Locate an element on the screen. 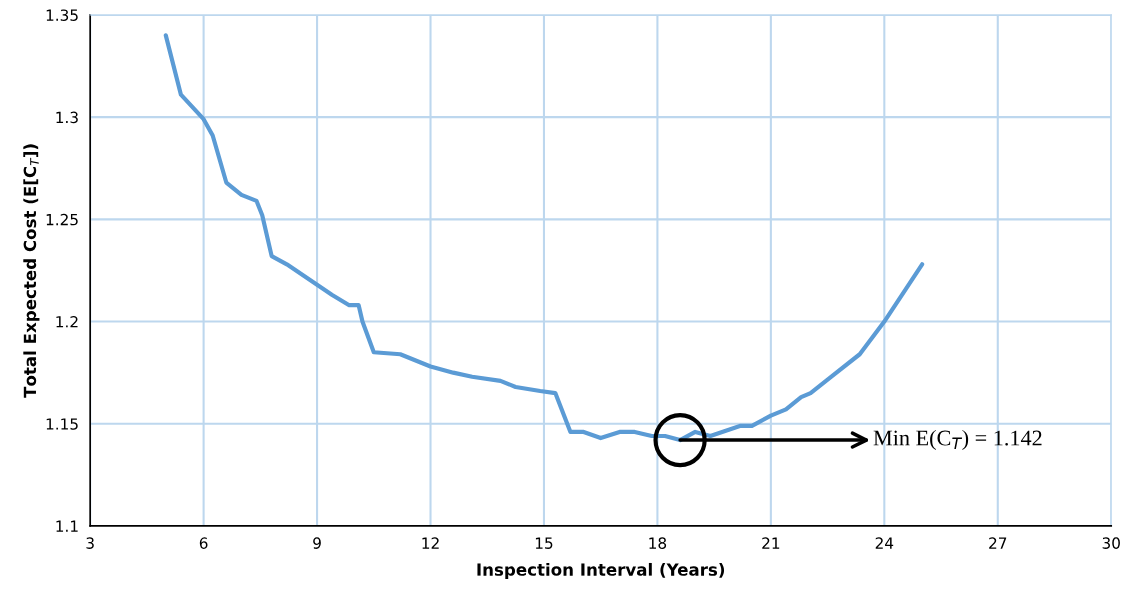 Image resolution: width=1127 pixels, height=597 pixels. x-tick-label: 24 is located at coordinates (884, 543).